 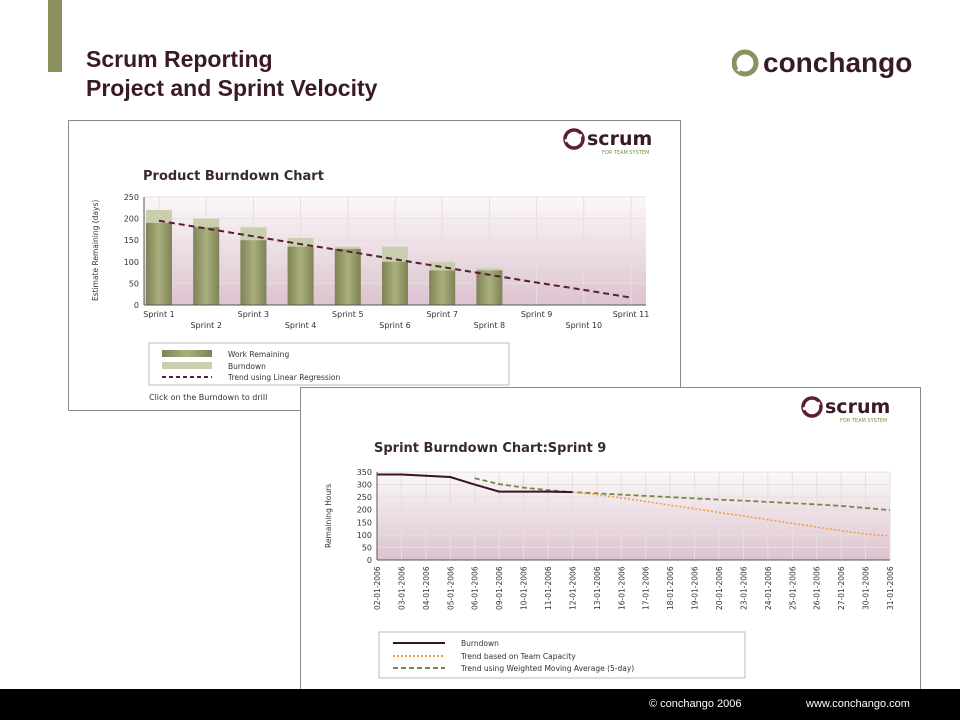 I want to click on sprint-x-tick-label: 18-01-2006, so click(x=670, y=588).